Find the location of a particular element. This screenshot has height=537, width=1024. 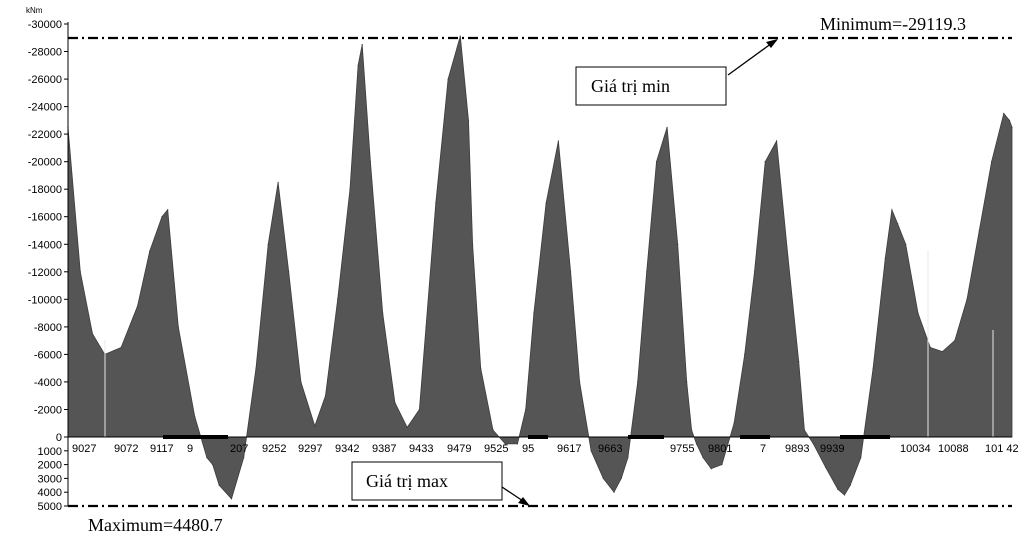

y-tick-label: -8000 is located at coordinates (48, 328).